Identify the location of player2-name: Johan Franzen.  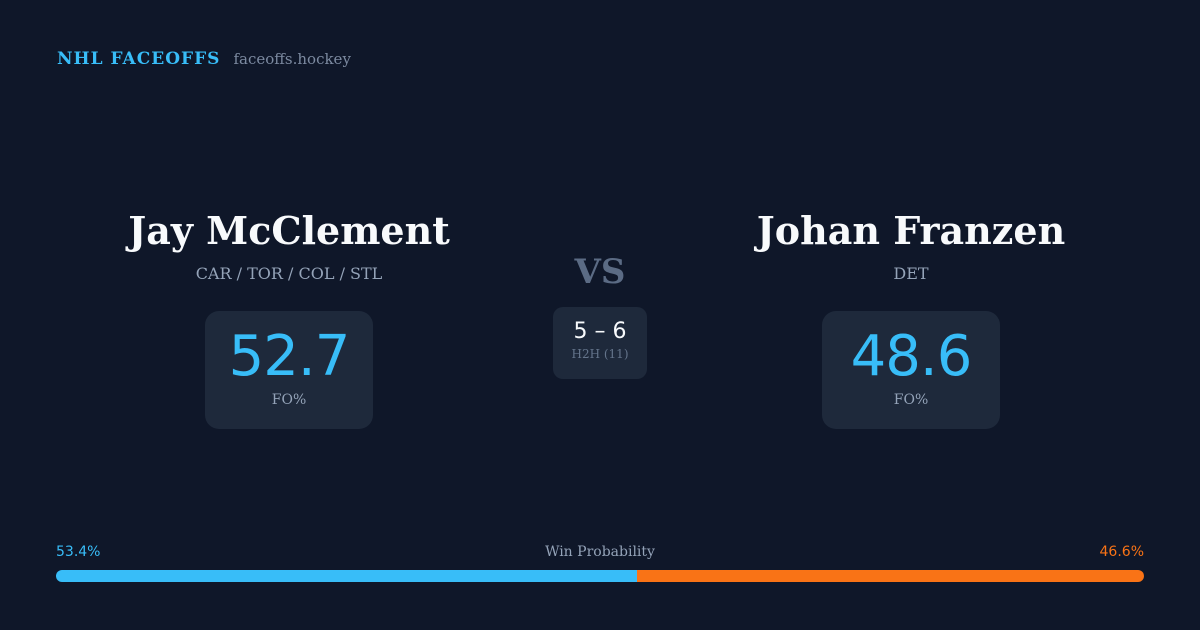
(911, 230).